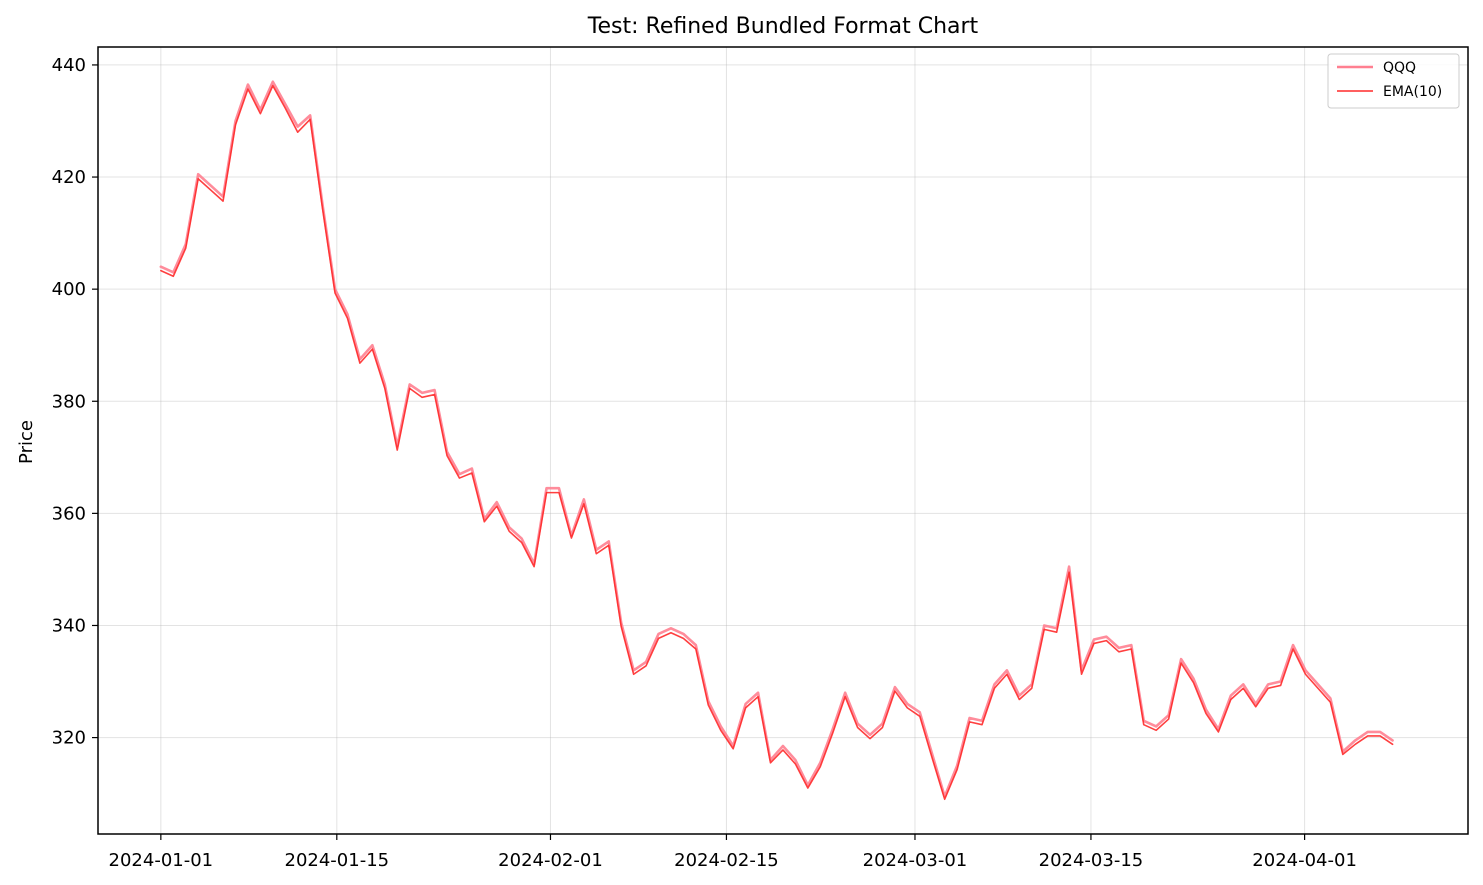  I want to click on x-tick-label: 2024-01-15, so click(337, 860).